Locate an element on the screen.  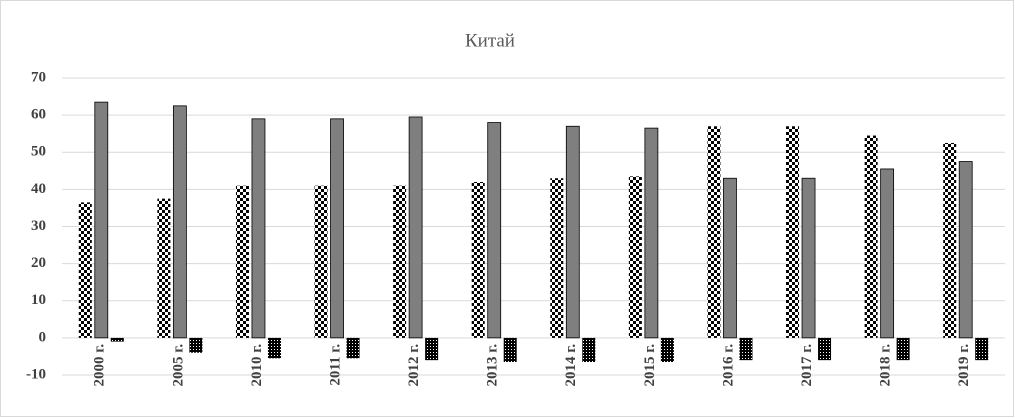
x-tick-label: 2017 г. is located at coordinates (807, 365).